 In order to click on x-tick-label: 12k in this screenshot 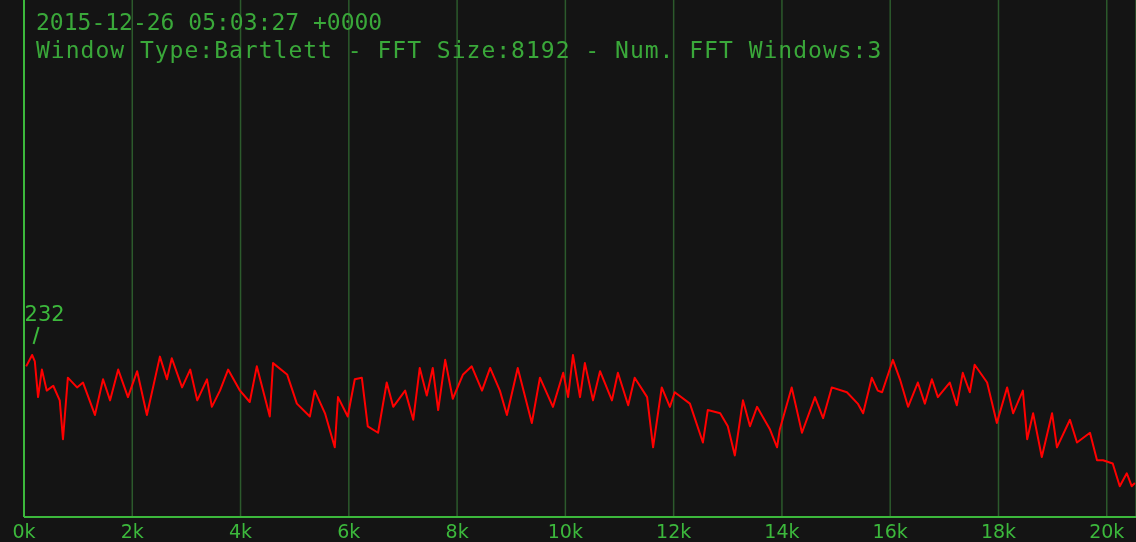, I will do `click(674, 531)`.